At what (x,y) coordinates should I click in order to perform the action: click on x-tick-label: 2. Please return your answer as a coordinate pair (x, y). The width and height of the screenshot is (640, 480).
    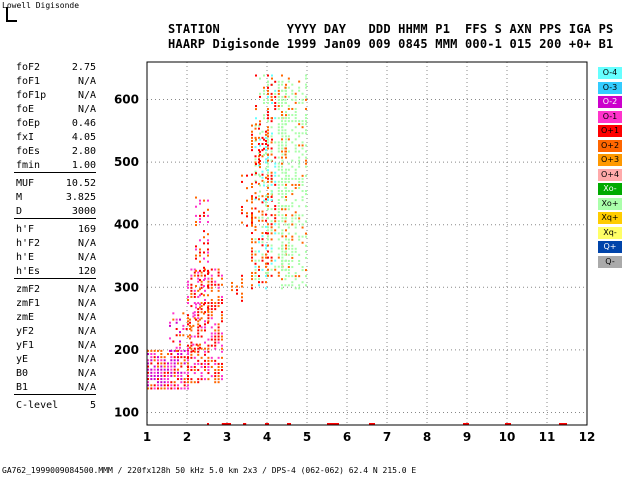
    Looking at the image, I should click on (187, 437).